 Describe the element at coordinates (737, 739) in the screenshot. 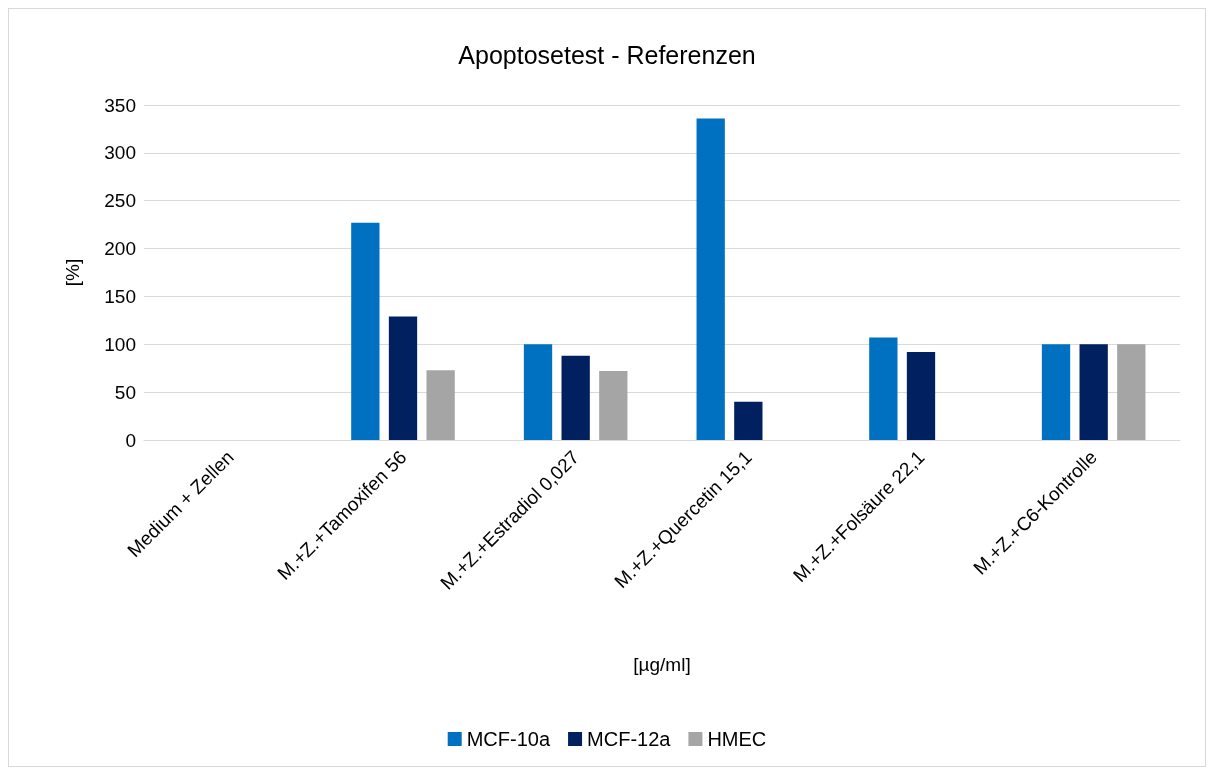

I see `legend-label: HMEC` at that location.